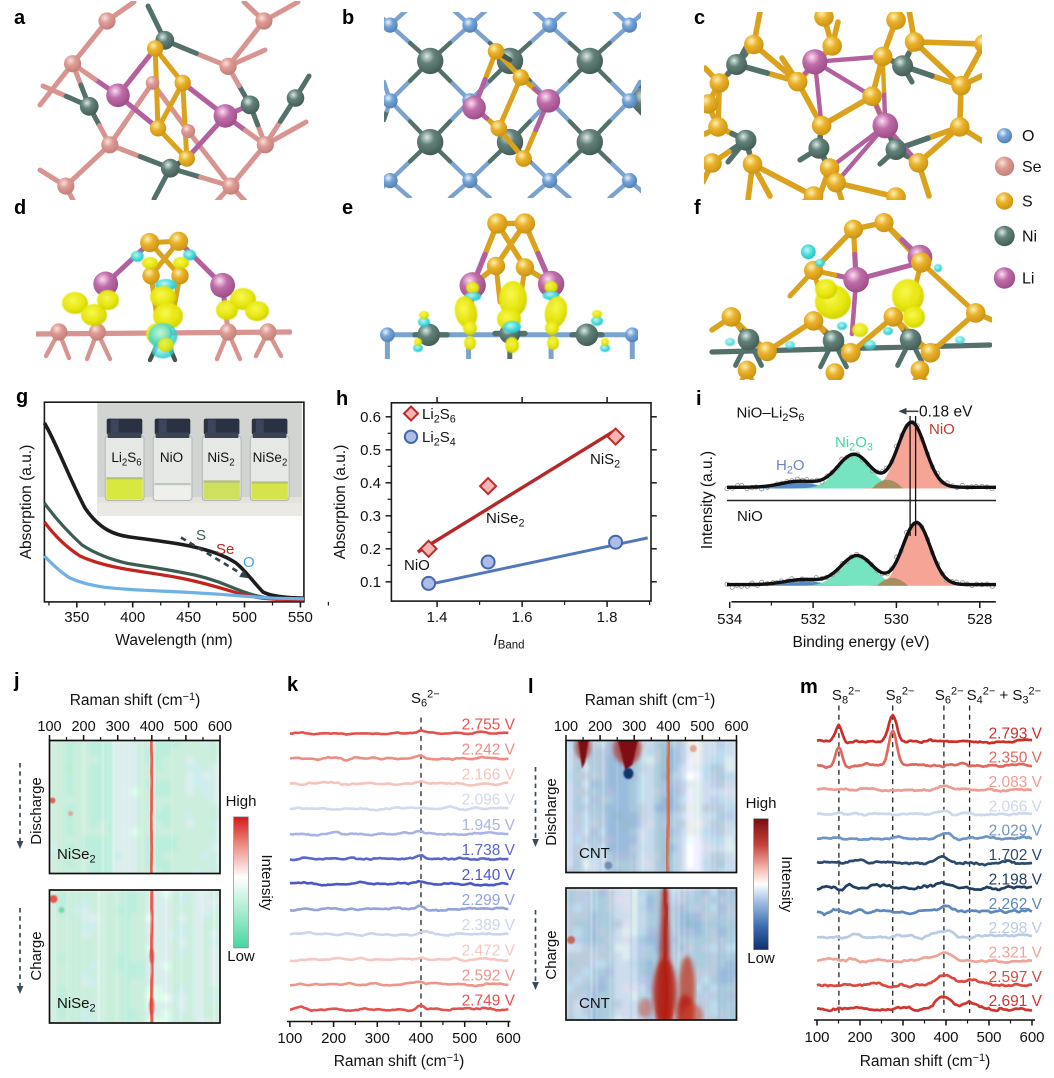  I want to click on svg-text: 350, so click(76, 617).